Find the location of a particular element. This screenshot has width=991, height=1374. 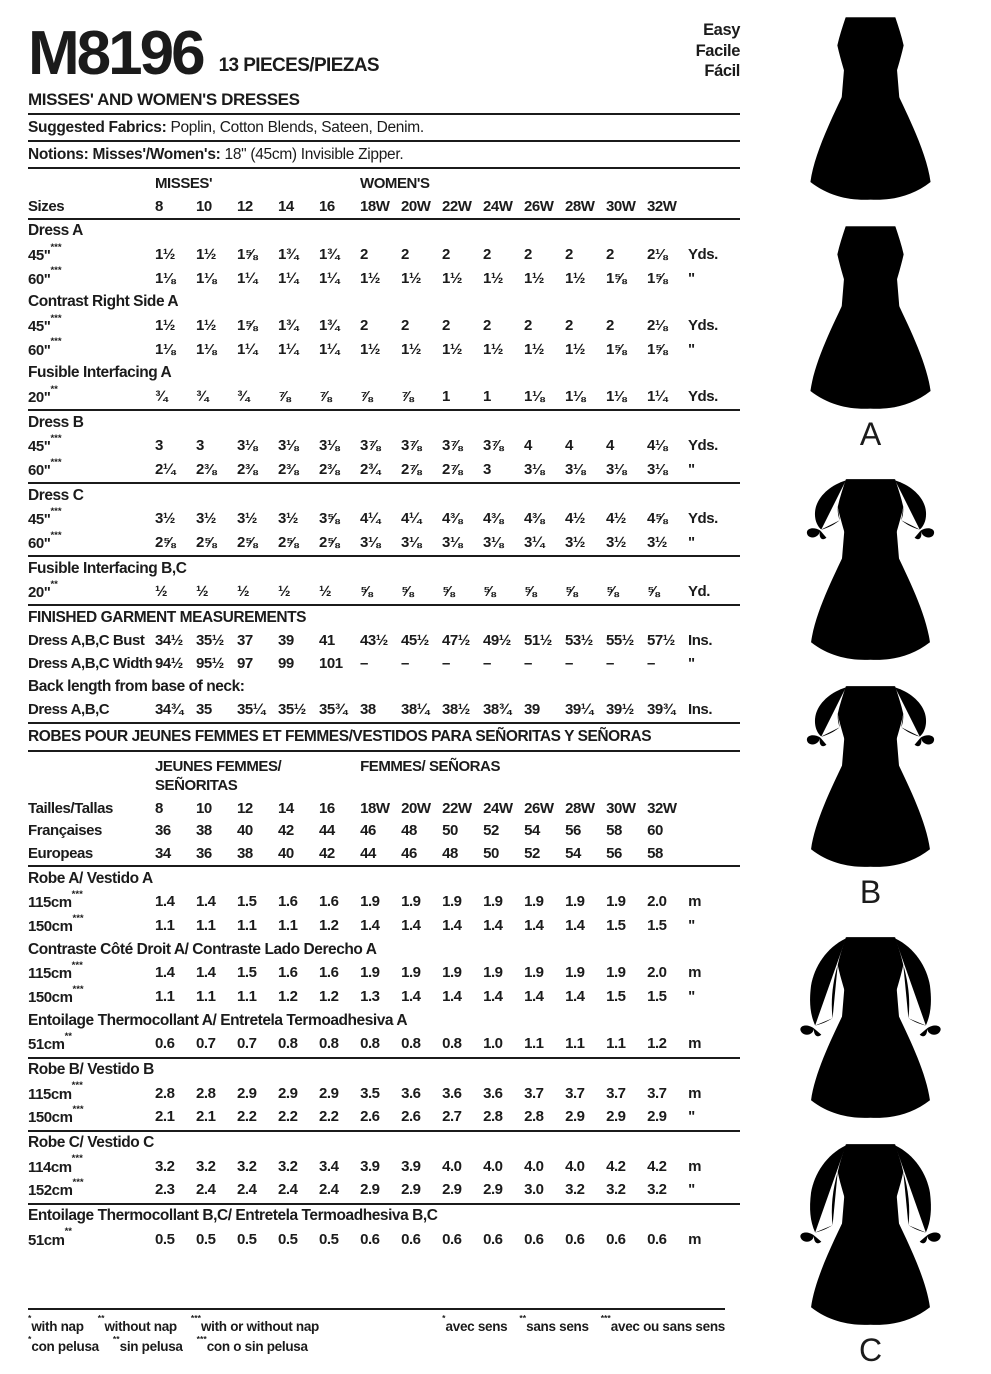

pieces-count: 13 PIECES/PIEZAS is located at coordinates (299, 65).